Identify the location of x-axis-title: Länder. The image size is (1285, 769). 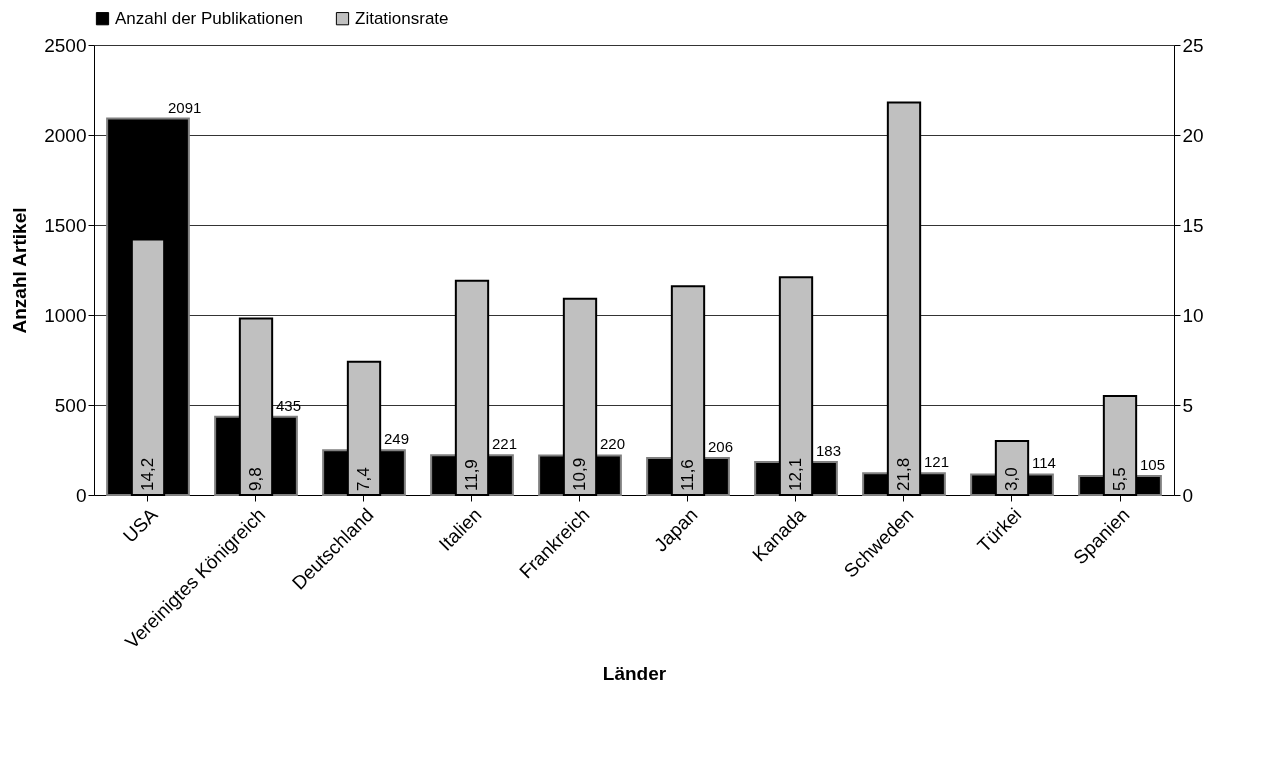
(634, 673).